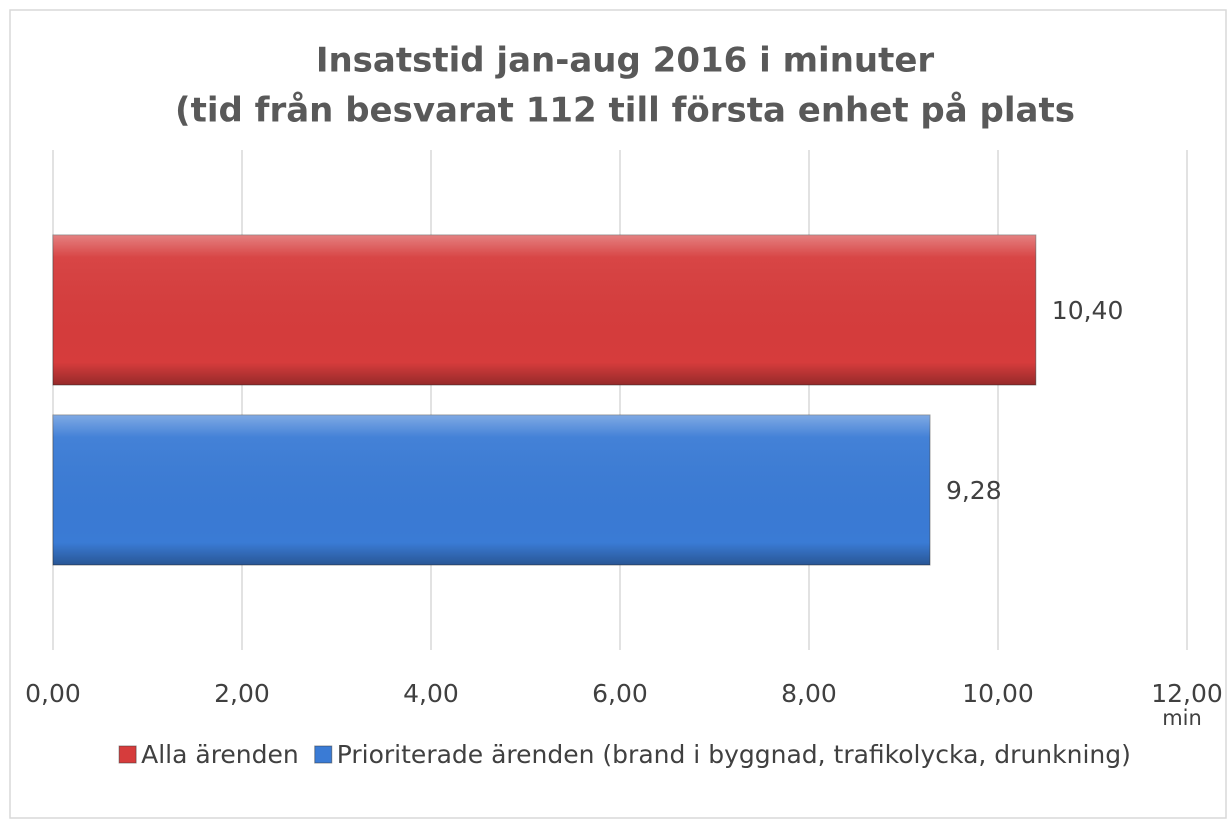 This screenshot has height=824, width=1227. I want to click on x-tick-label: 0,00, so click(53, 693).